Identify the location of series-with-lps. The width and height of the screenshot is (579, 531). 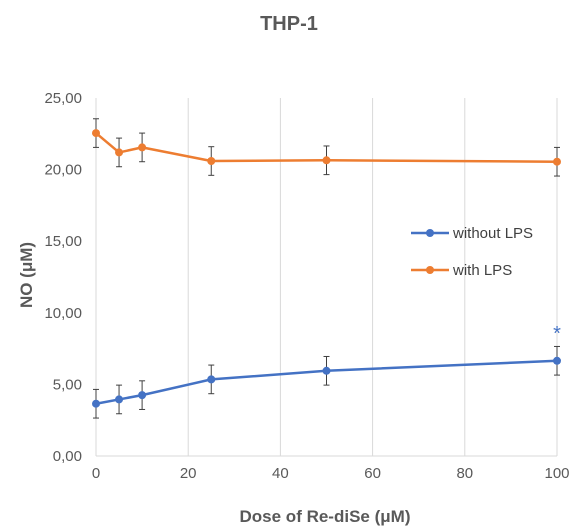
(326, 147).